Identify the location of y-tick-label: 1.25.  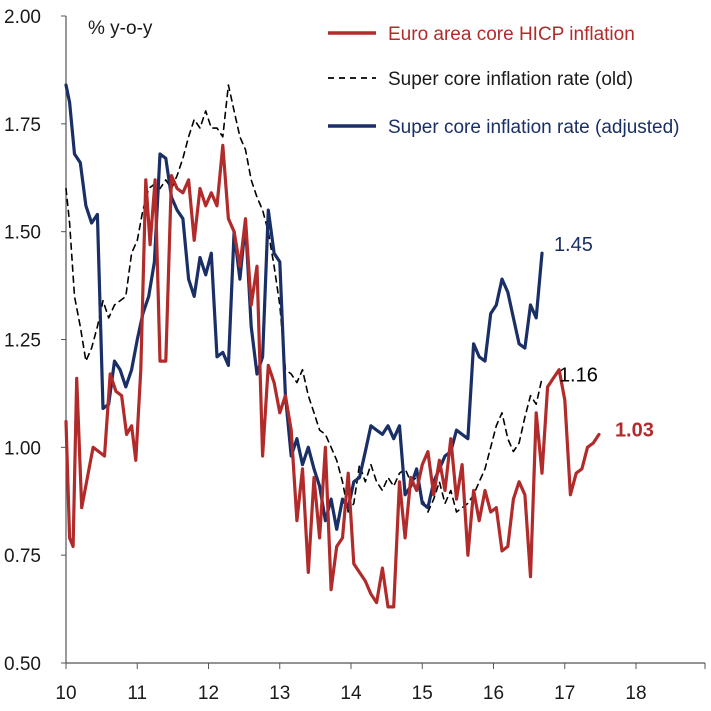
(22, 341).